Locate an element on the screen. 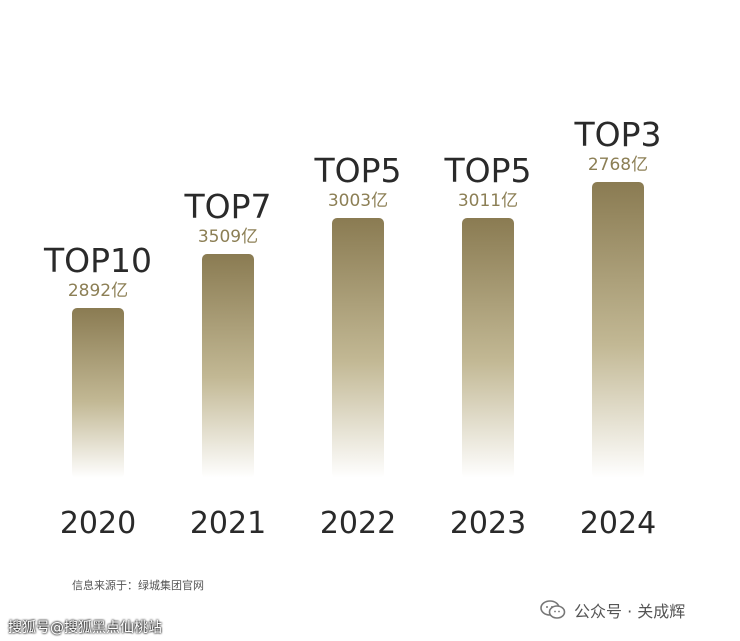 This screenshot has width=740, height=641. year-label-2023: 2023 is located at coordinates (488, 523).